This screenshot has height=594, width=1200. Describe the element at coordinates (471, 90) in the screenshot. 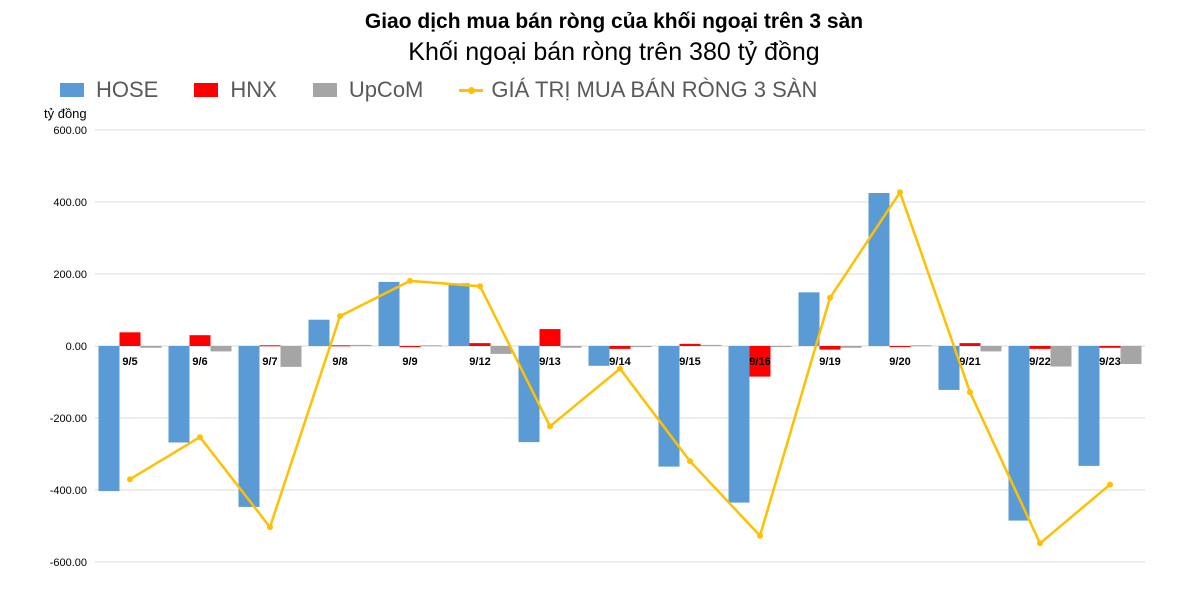

I see `legend-swatch-total` at that location.